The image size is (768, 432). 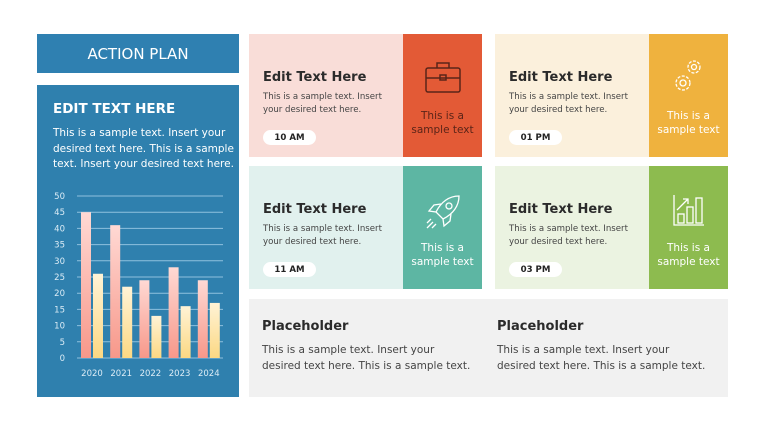 What do you see at coordinates (59, 327) in the screenshot?
I see `y-tick-label: 10` at bounding box center [59, 327].